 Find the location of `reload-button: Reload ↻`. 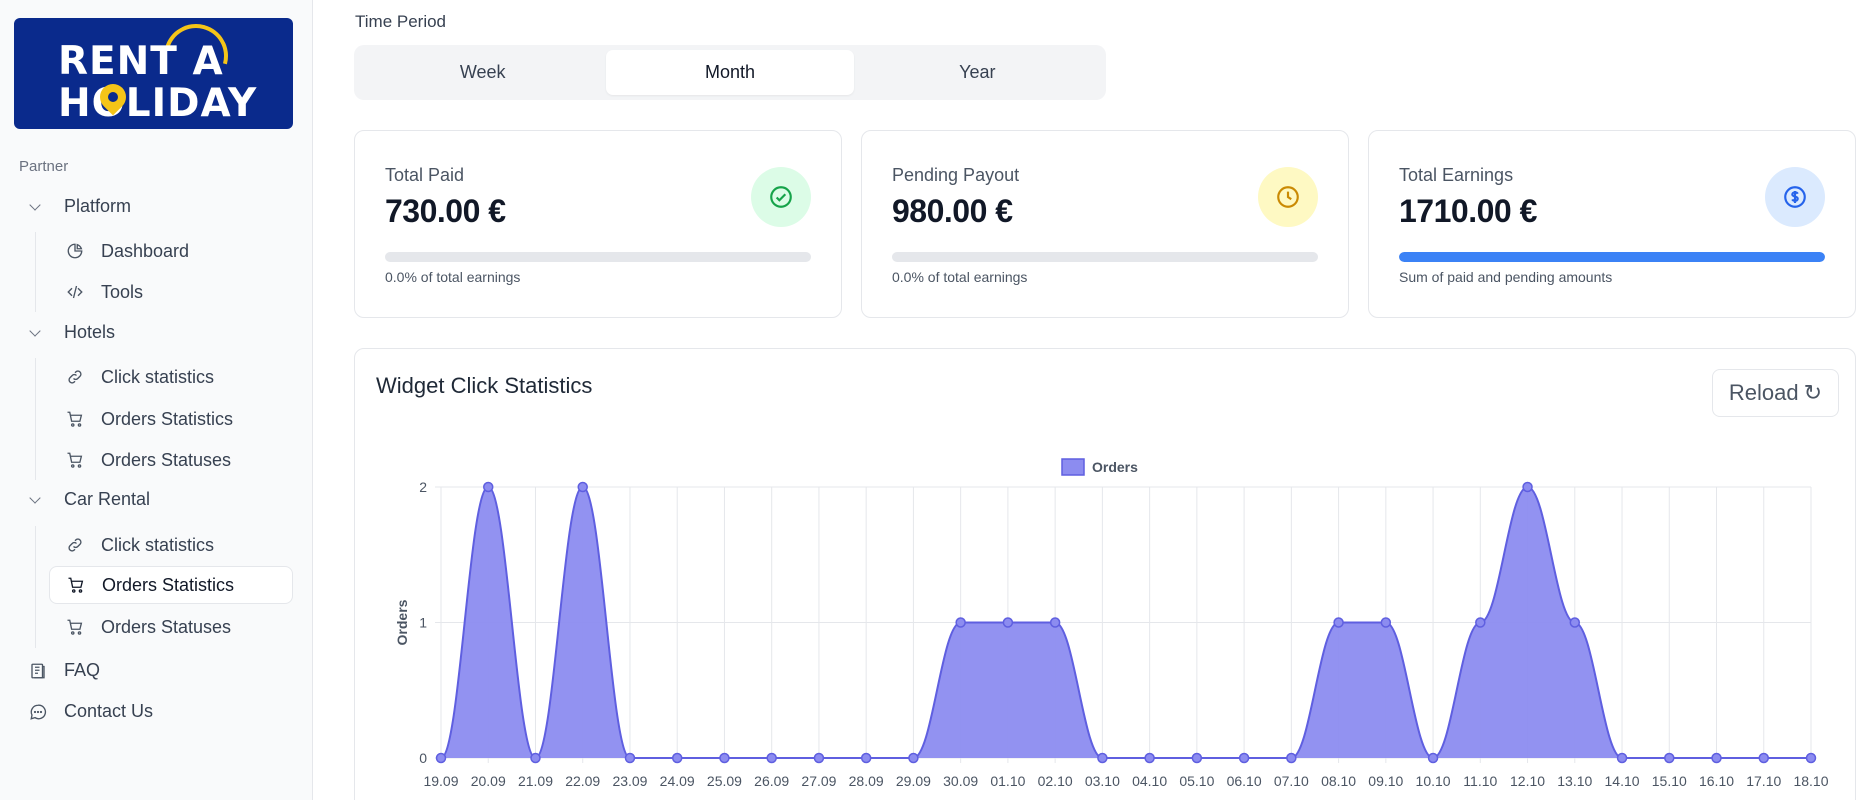

reload-button: Reload ↻ is located at coordinates (1775, 393).